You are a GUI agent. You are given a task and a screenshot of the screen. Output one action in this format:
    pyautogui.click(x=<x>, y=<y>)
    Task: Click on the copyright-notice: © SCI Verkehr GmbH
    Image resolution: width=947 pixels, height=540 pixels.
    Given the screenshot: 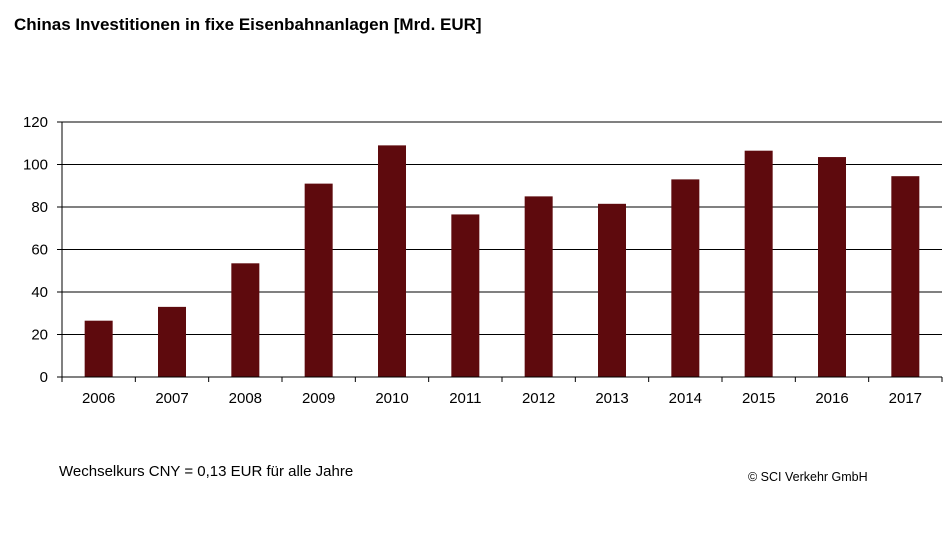 What is the action you would take?
    pyautogui.click(x=808, y=477)
    